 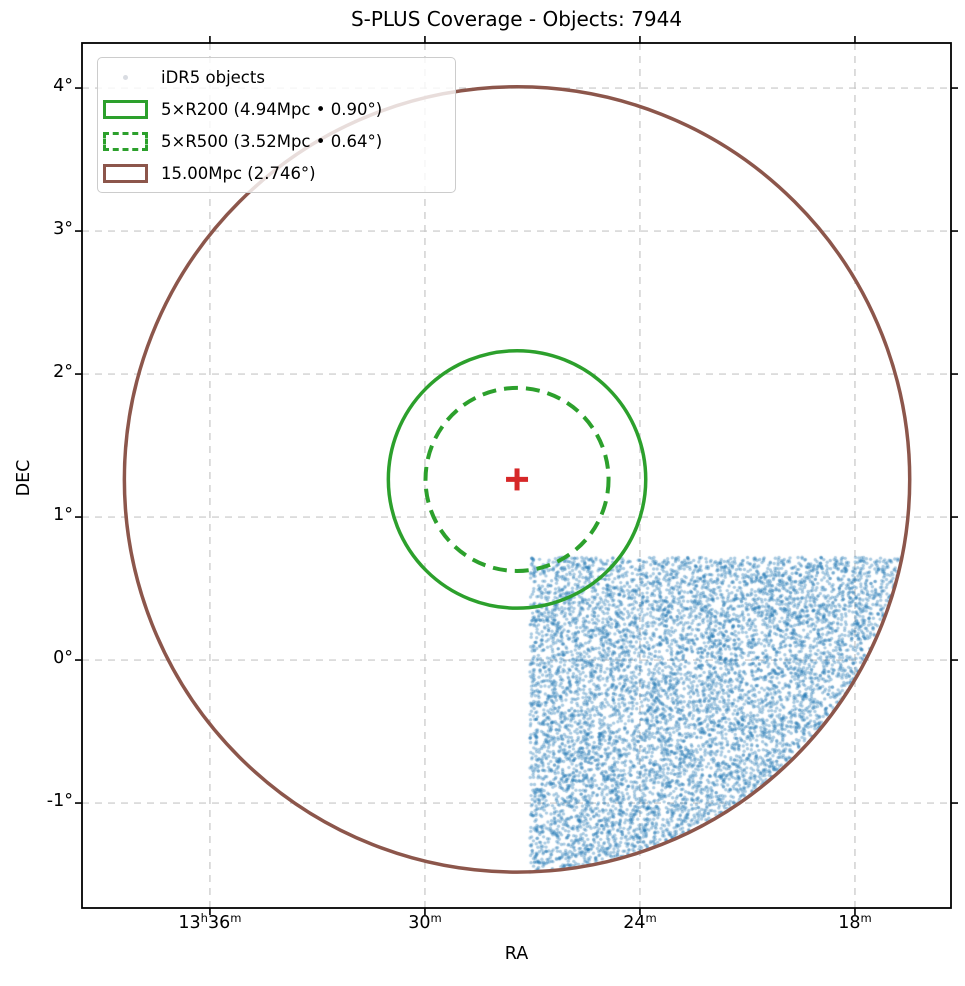 I want to click on y-tick-label: 1°, so click(x=63, y=515).